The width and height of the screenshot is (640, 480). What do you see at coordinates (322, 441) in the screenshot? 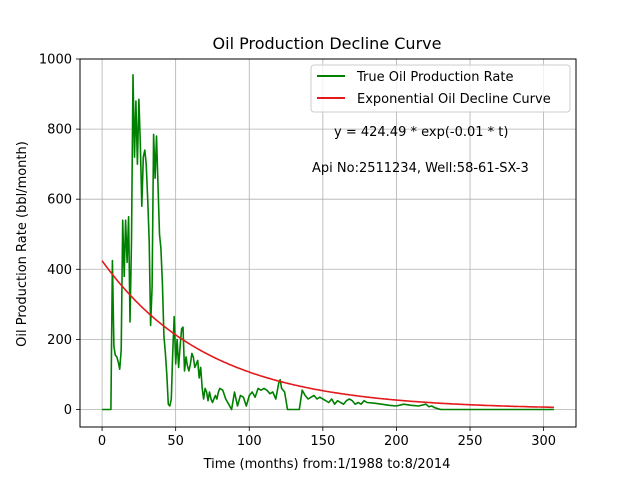
I see `x-tick-label: 150` at bounding box center [322, 441].